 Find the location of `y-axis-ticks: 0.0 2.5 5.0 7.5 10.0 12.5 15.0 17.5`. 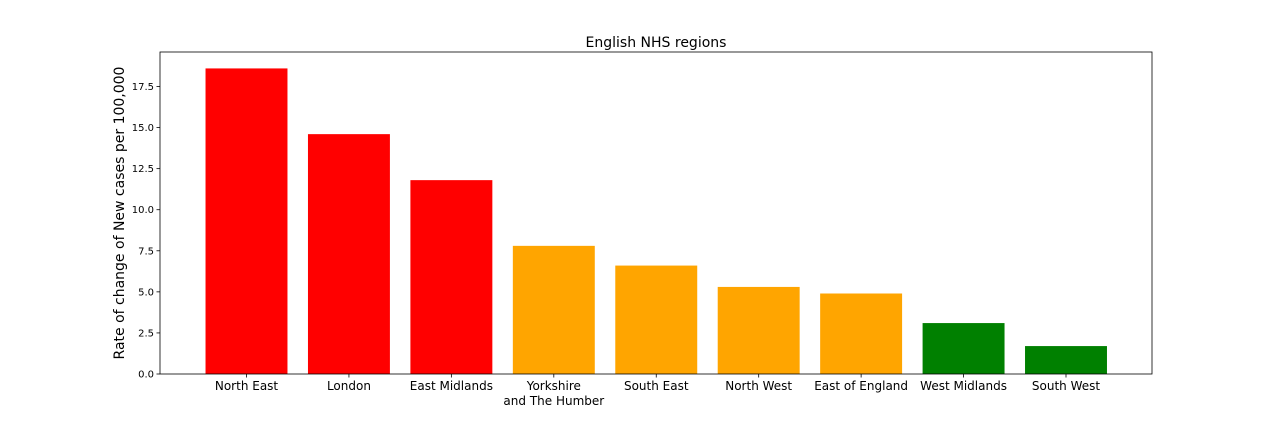

y-axis-ticks: 0.0 2.5 5.0 7.5 10.0 12.5 15.0 17.5 is located at coordinates (146, 231).